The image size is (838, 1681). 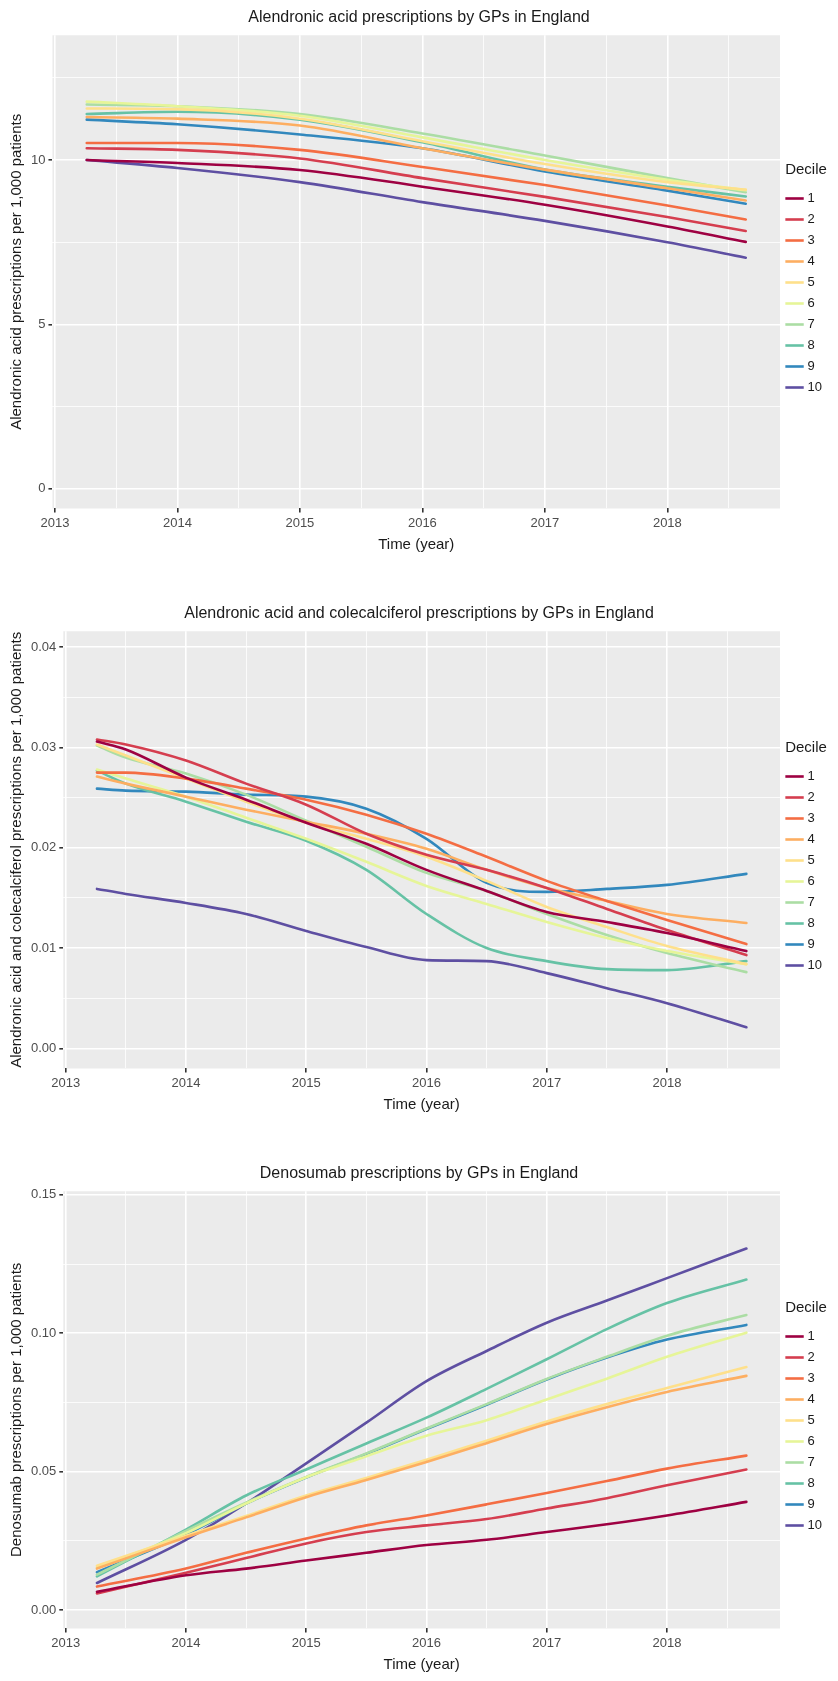 What do you see at coordinates (43, 1471) in the screenshot?
I see `y-tick-label: 0.05` at bounding box center [43, 1471].